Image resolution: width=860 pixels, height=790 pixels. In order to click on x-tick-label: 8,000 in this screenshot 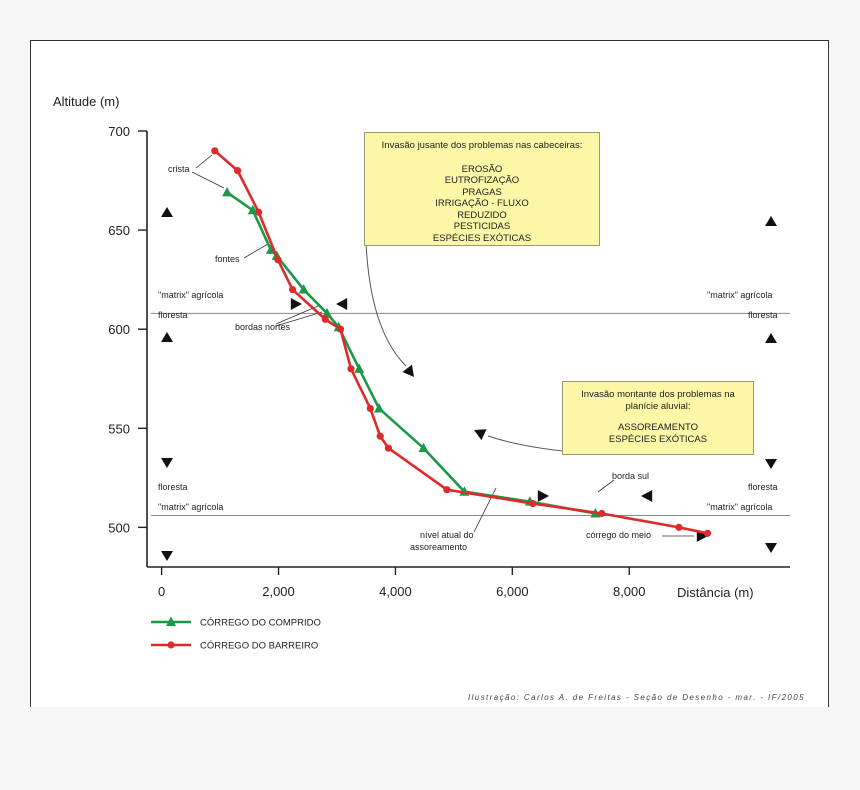, I will do `click(629, 591)`.